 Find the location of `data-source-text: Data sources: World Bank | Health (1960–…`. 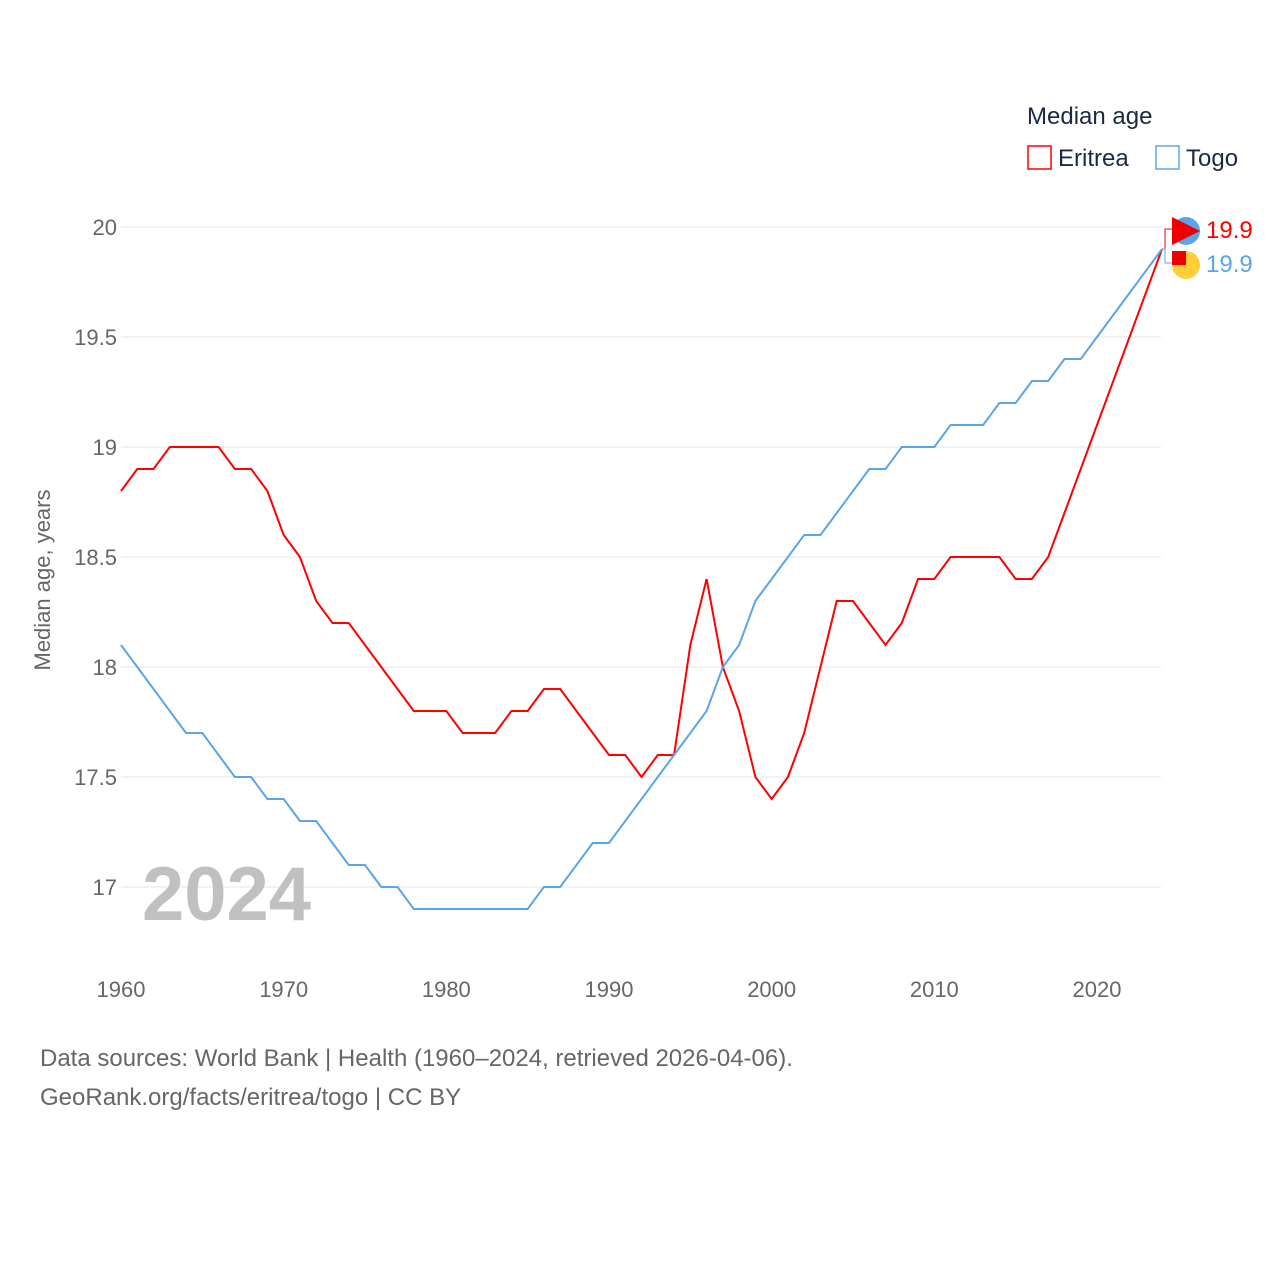

data-source-text: Data sources: World Bank | Health (1960–… is located at coordinates (416, 1058).